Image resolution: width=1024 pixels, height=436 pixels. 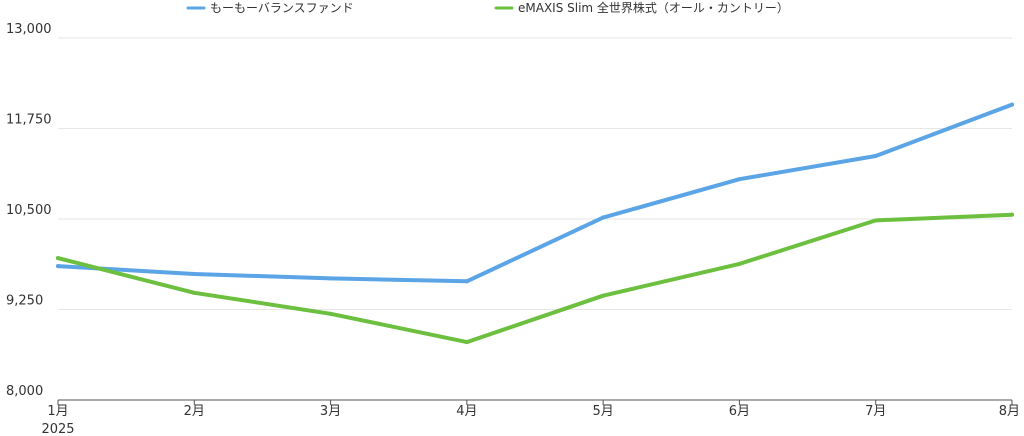 I want to click on legend-label-2: eMAXIS Slim 全世界株式（オール・カントリー）, so click(x=653, y=7).